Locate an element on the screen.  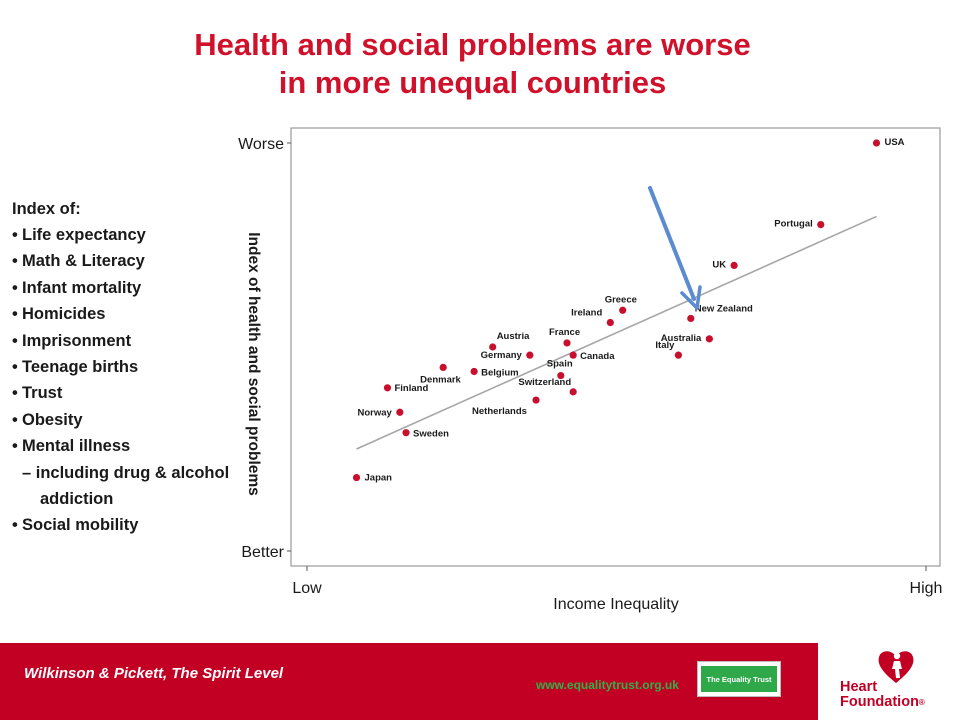
y-axis-label: Index of health and social problems is located at coordinates (253, 364).